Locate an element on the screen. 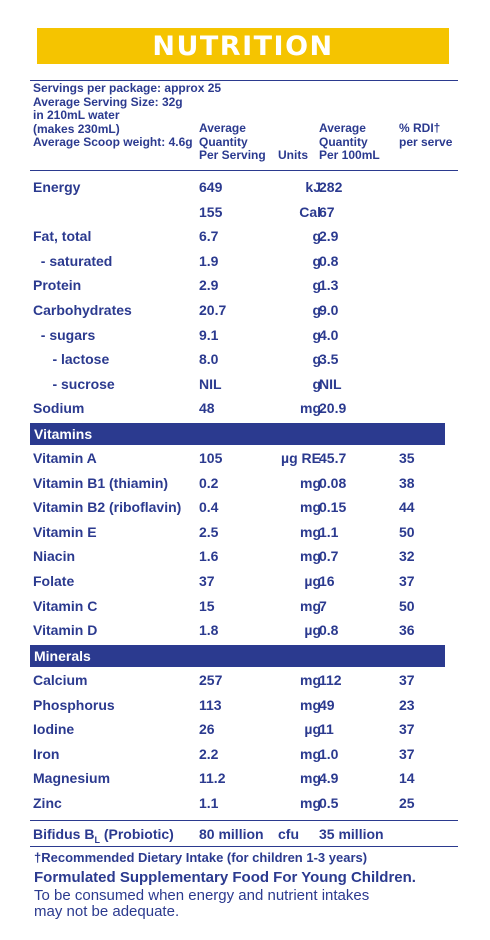 The height and width of the screenshot is (940, 490). rdi-header-line2: per serve is located at coordinates (426, 141).